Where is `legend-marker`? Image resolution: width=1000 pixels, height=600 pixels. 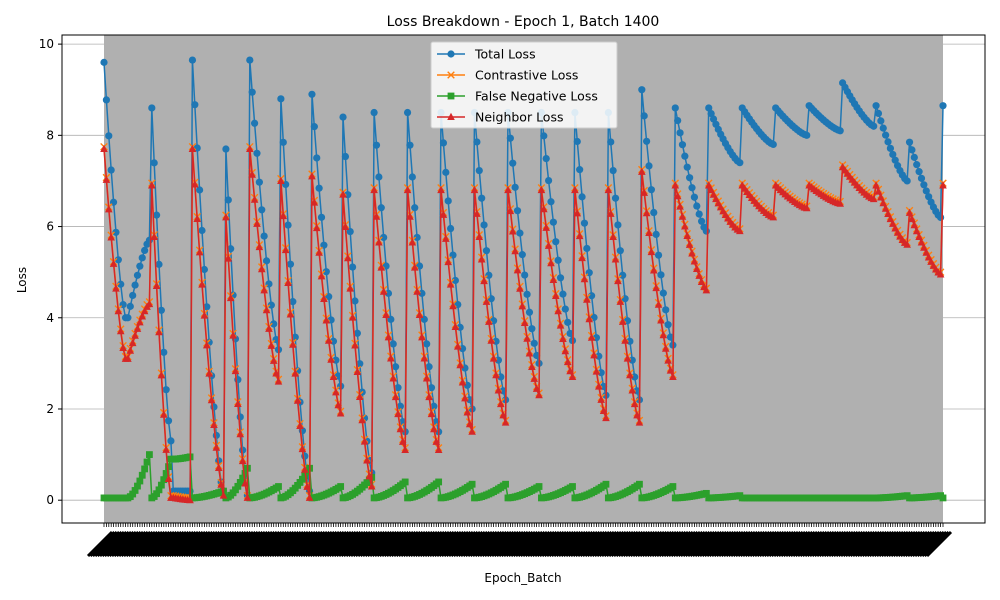 legend-marker is located at coordinates (451, 75).